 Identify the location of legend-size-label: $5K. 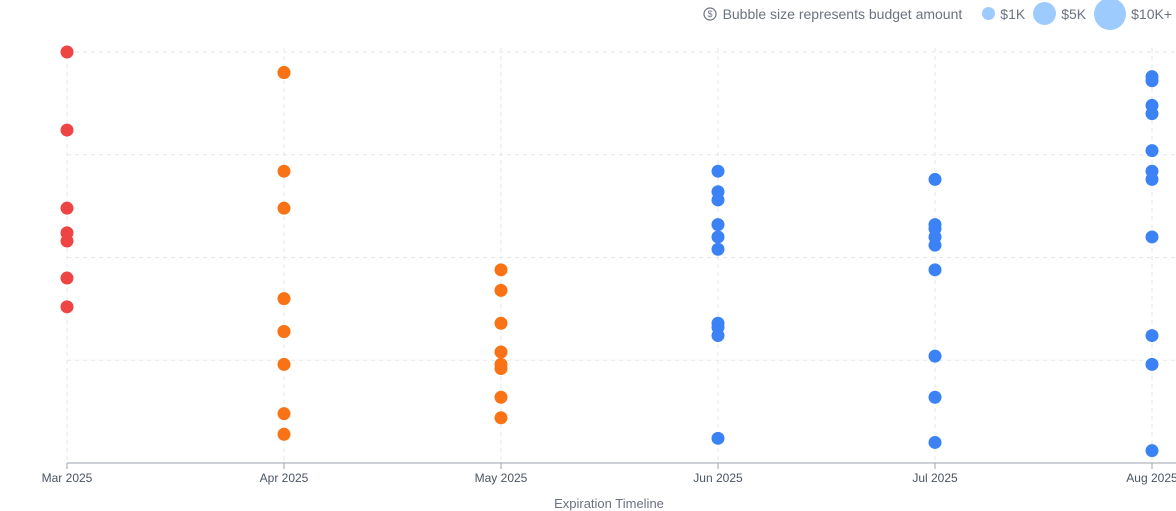
(1074, 13).